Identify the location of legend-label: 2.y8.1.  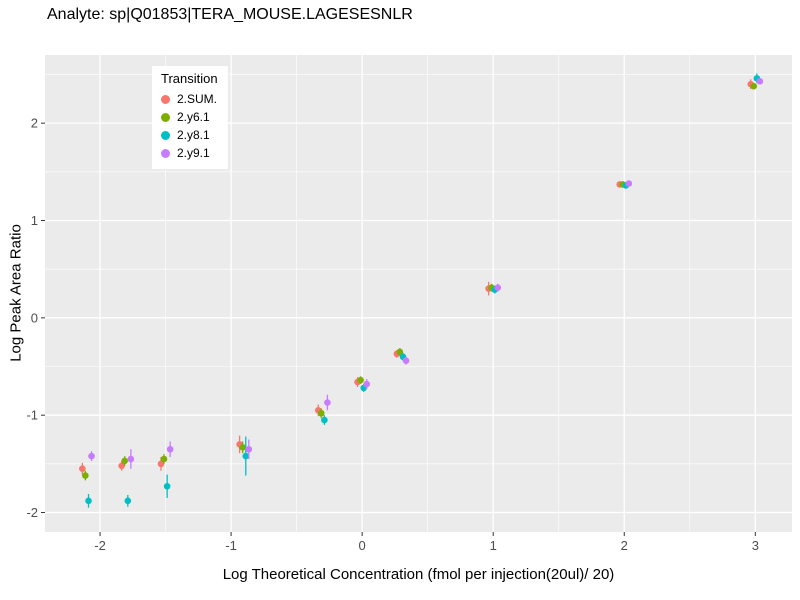
(193, 135).